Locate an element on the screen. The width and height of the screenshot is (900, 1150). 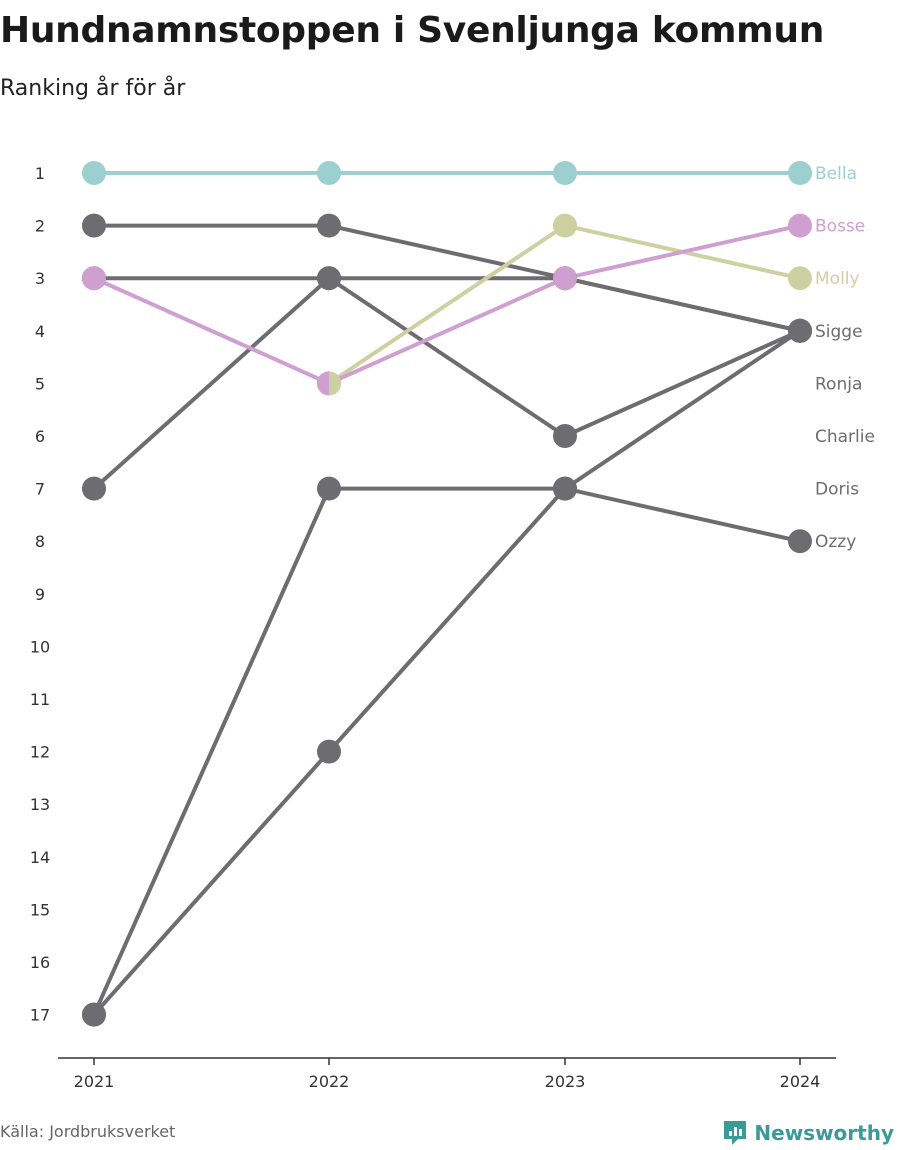
y-tick-label: 5 is located at coordinates (40, 383).